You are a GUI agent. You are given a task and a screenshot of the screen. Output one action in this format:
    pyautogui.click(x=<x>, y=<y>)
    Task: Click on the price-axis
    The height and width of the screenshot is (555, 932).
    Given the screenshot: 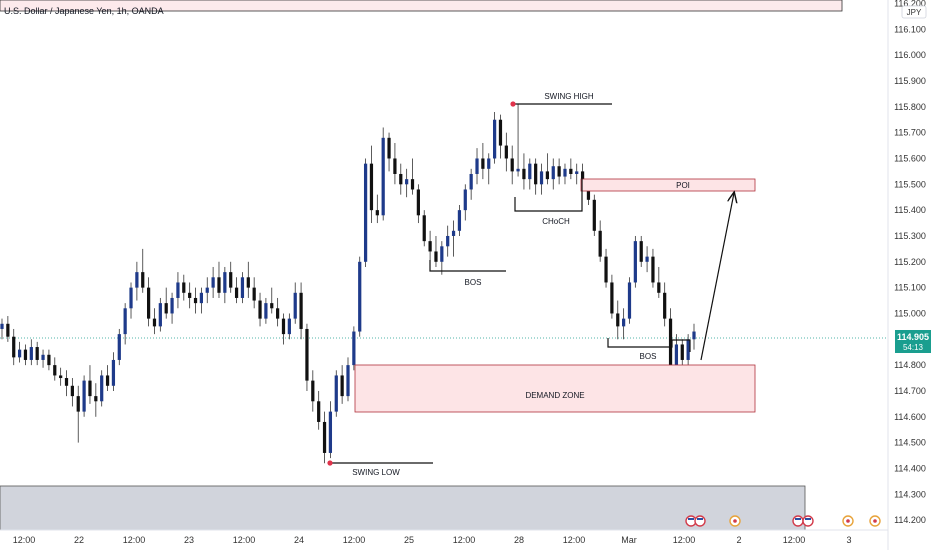 What is the action you would take?
    pyautogui.click(x=910, y=275)
    